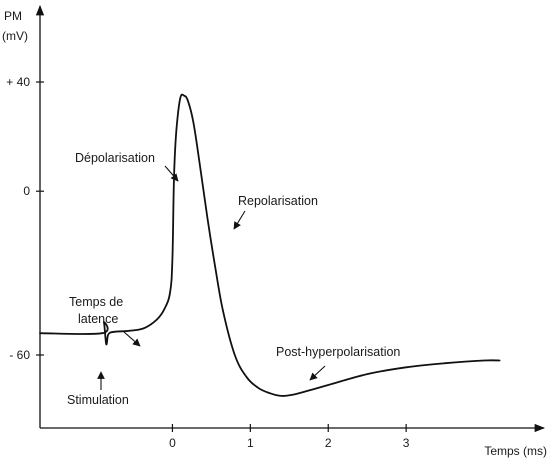 The width and height of the screenshot is (550, 458). What do you see at coordinates (171, 173) in the screenshot?
I see `arrow-depolarisation` at bounding box center [171, 173].